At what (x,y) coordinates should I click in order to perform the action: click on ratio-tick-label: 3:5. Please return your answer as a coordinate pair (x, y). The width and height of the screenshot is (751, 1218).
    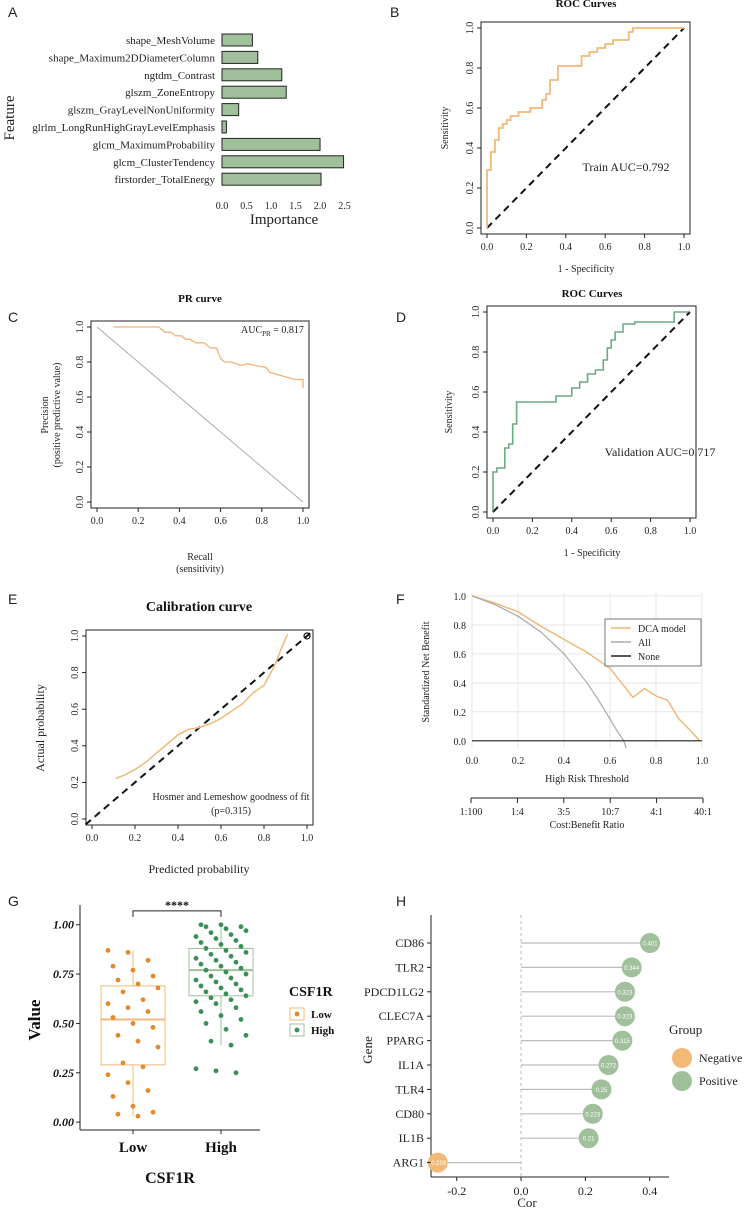
    Looking at the image, I should click on (563, 812).